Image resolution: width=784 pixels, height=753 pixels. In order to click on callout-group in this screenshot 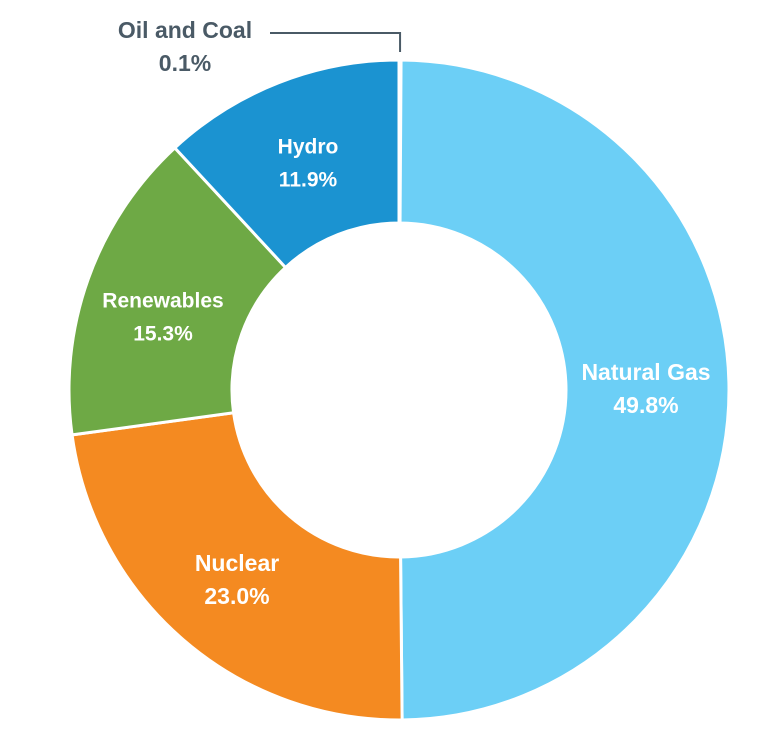, I will do `click(336, 42)`.